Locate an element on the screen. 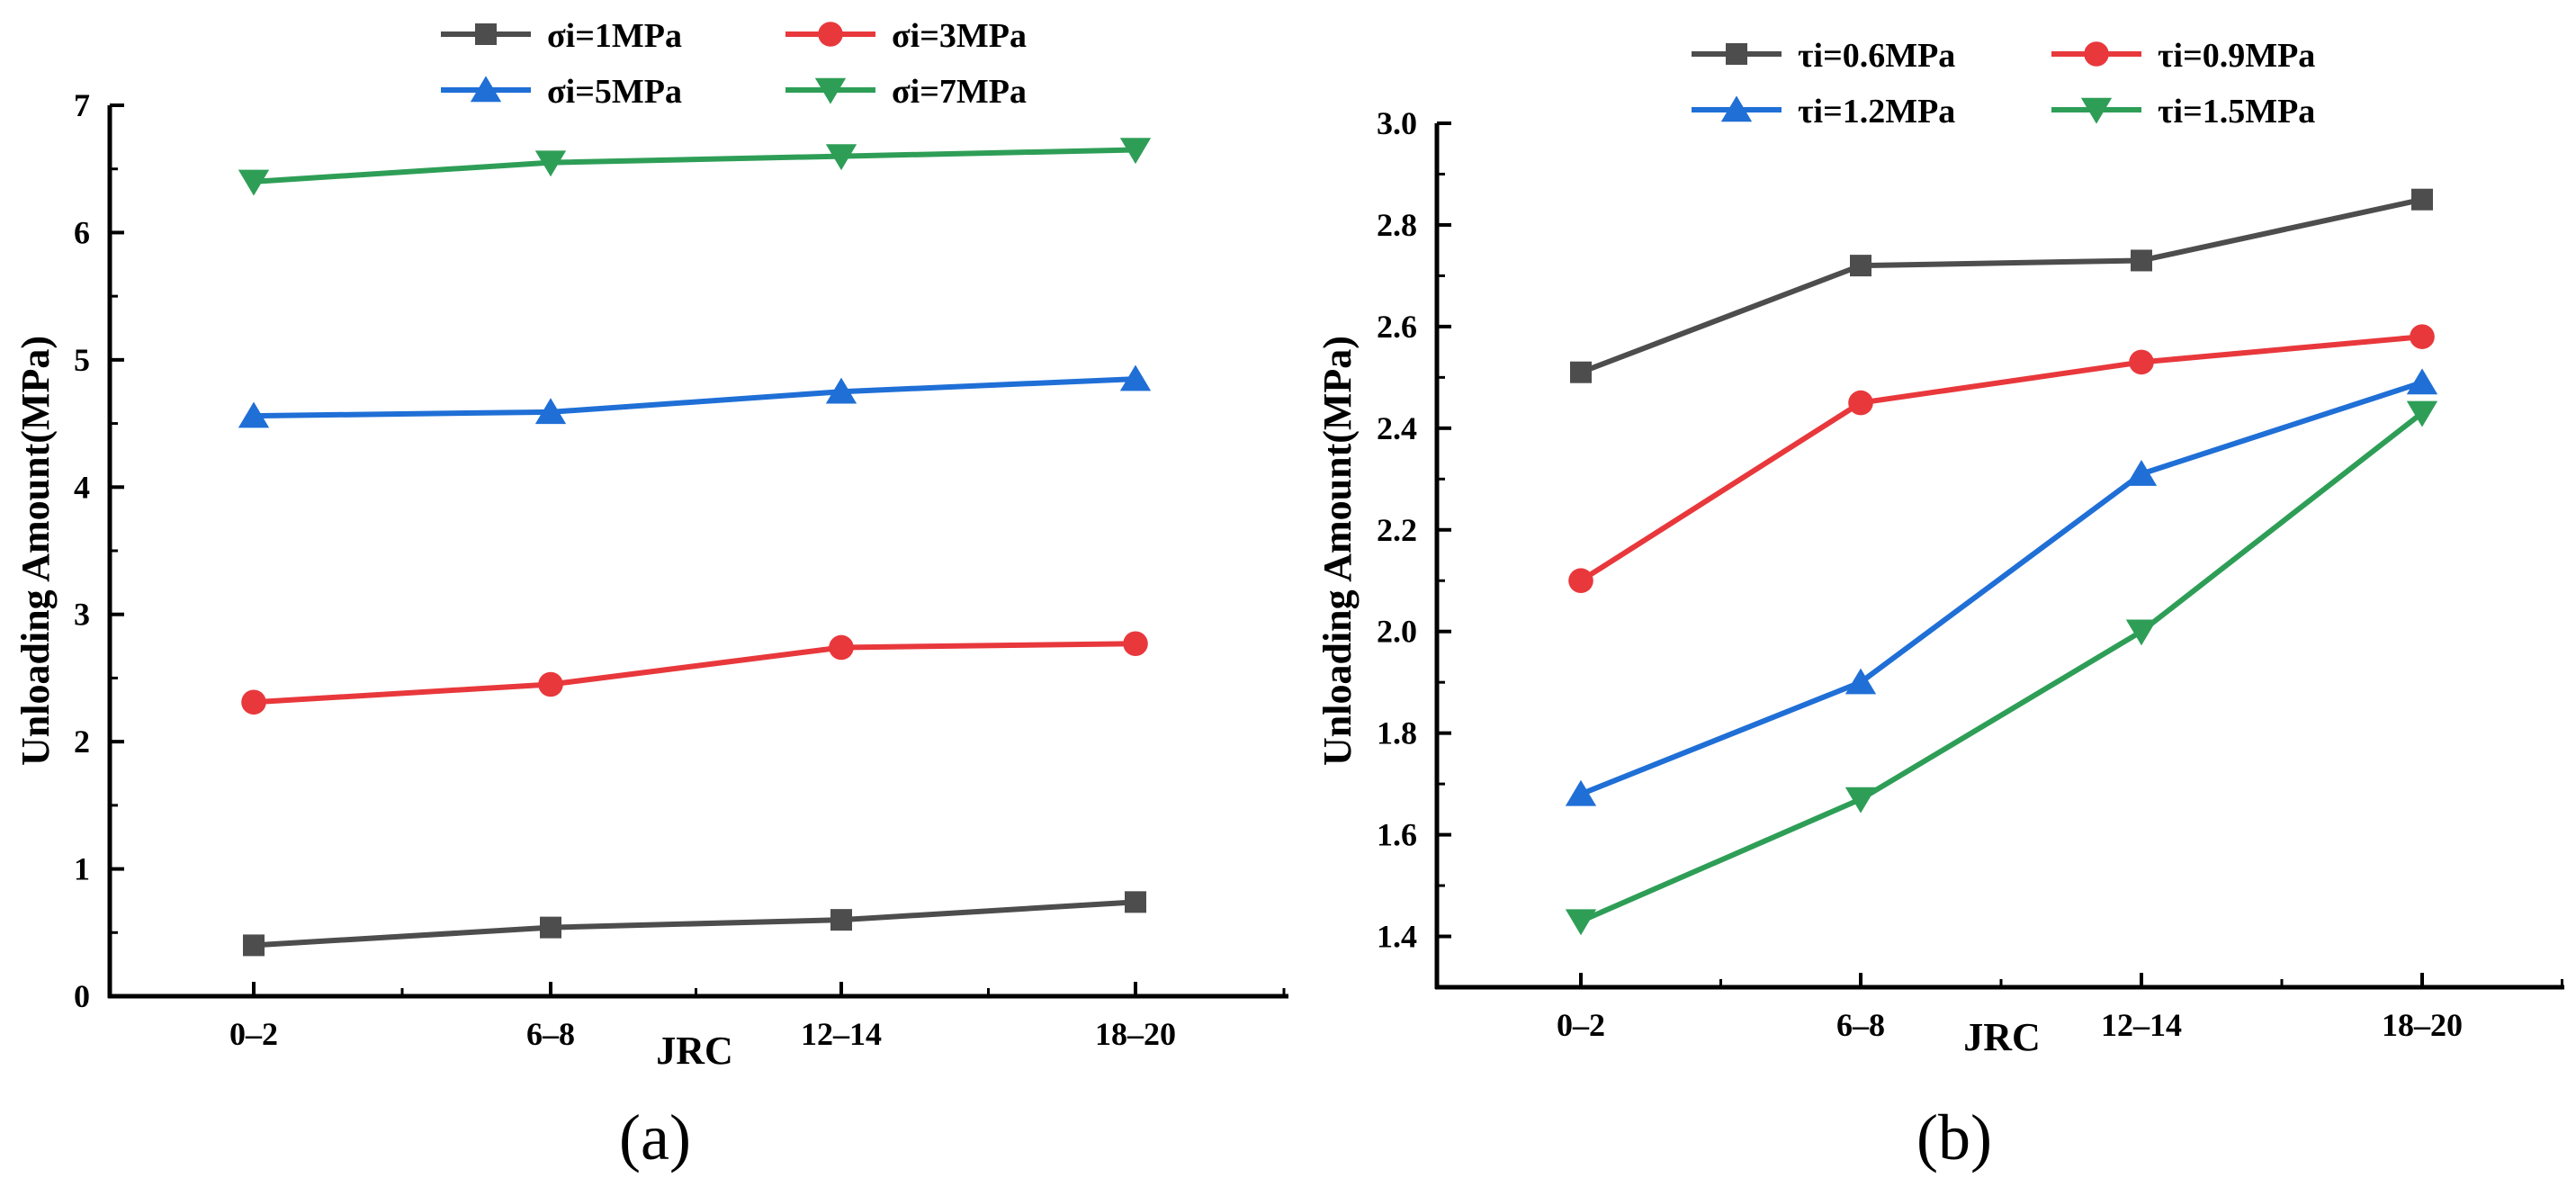 This screenshot has width=2576, height=1187. legend-entry: σi=5MPa is located at coordinates (615, 92).